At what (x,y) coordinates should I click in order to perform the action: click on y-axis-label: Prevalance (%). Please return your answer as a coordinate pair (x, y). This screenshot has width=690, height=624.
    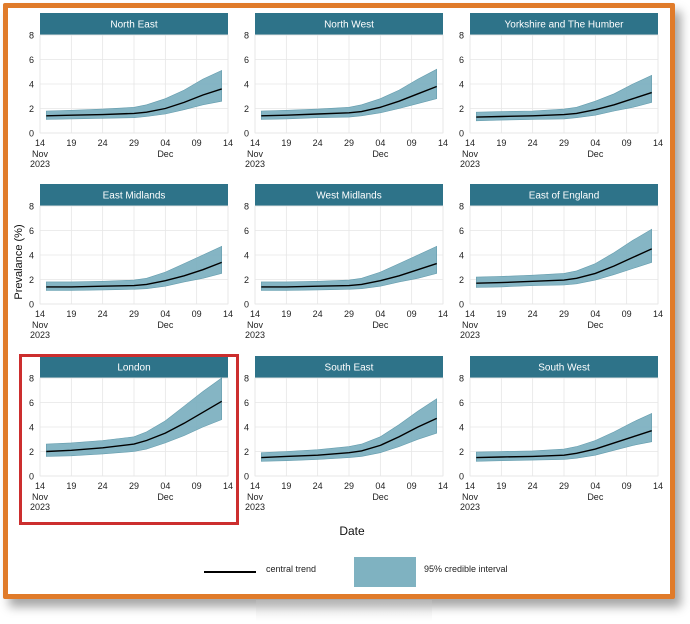
    Looking at the image, I should click on (19, 261).